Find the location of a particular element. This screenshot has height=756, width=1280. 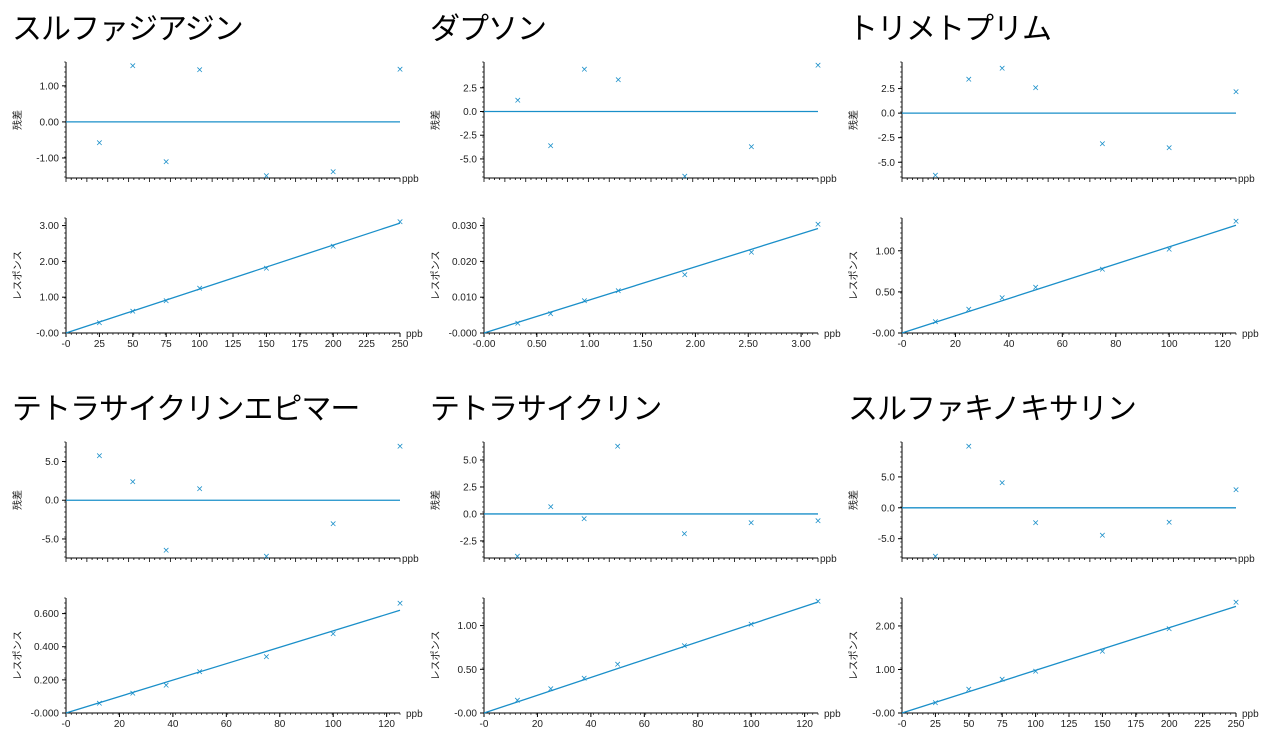

calibration-x-tick-label: 0.50 is located at coordinates (537, 344).